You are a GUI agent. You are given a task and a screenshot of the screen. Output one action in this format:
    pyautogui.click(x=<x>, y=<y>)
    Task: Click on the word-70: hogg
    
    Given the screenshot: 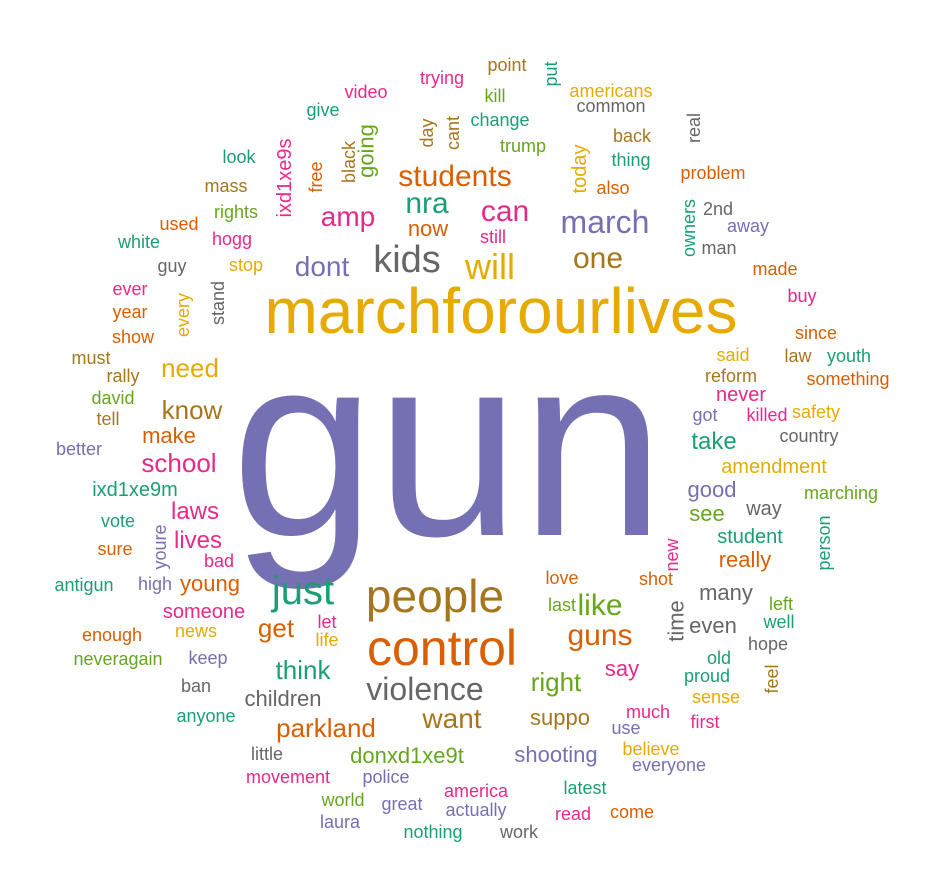 What is the action you would take?
    pyautogui.click(x=232, y=239)
    